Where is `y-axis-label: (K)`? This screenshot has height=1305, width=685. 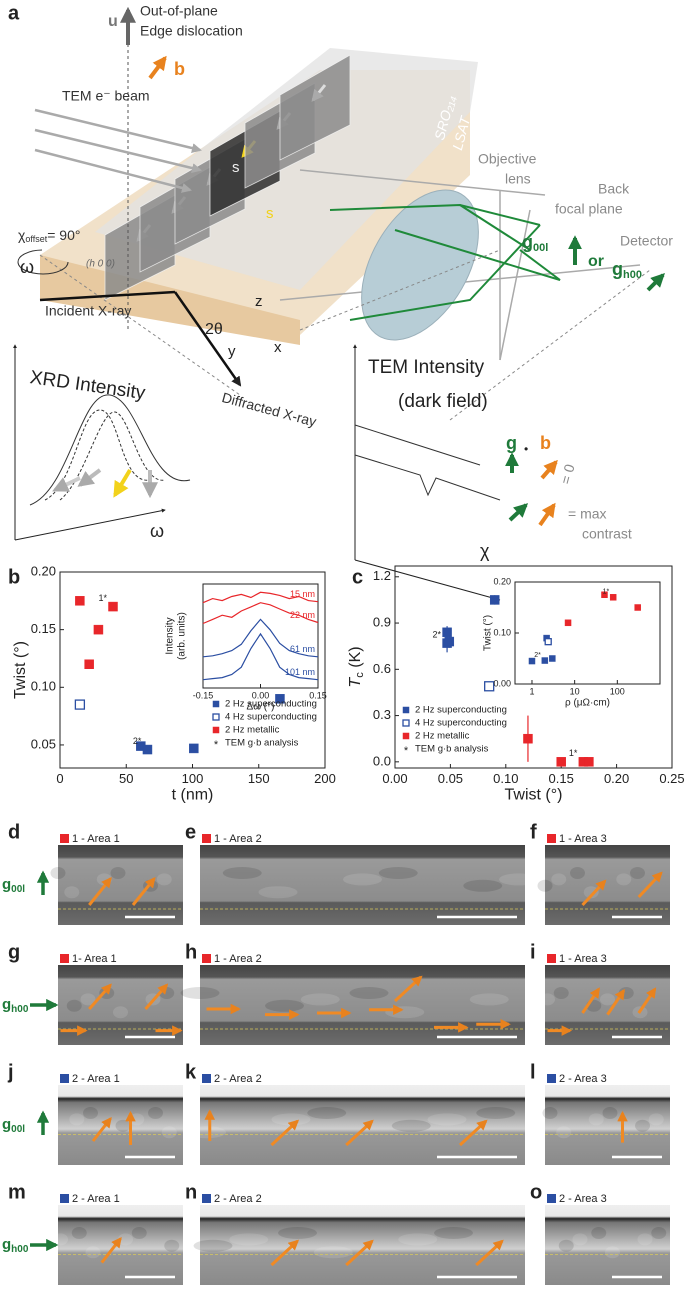
y-axis-label: (K) is located at coordinates (355, 659).